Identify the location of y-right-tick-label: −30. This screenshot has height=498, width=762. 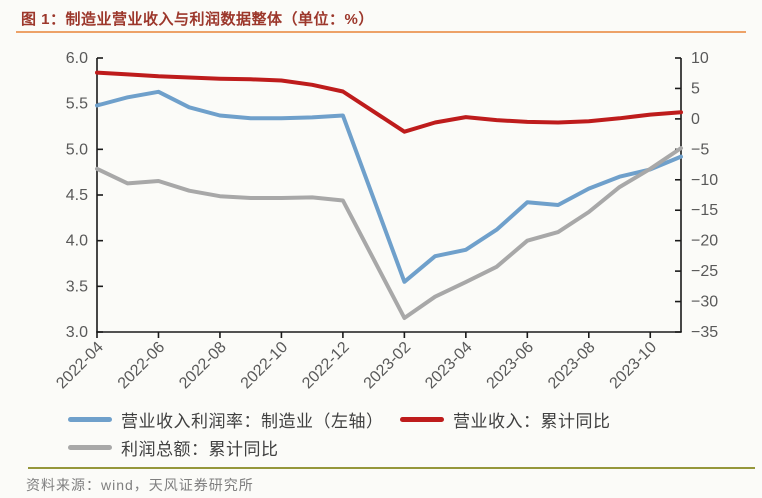
(704, 302).